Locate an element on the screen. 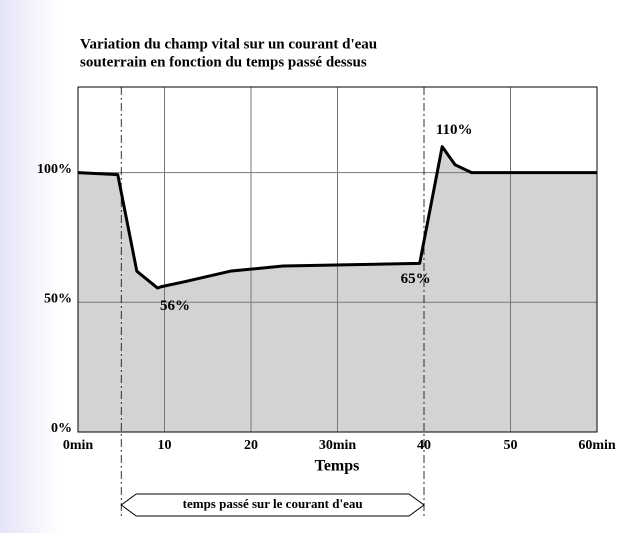 This screenshot has height=533, width=640. x-tick-label: 0min is located at coordinates (78, 445).